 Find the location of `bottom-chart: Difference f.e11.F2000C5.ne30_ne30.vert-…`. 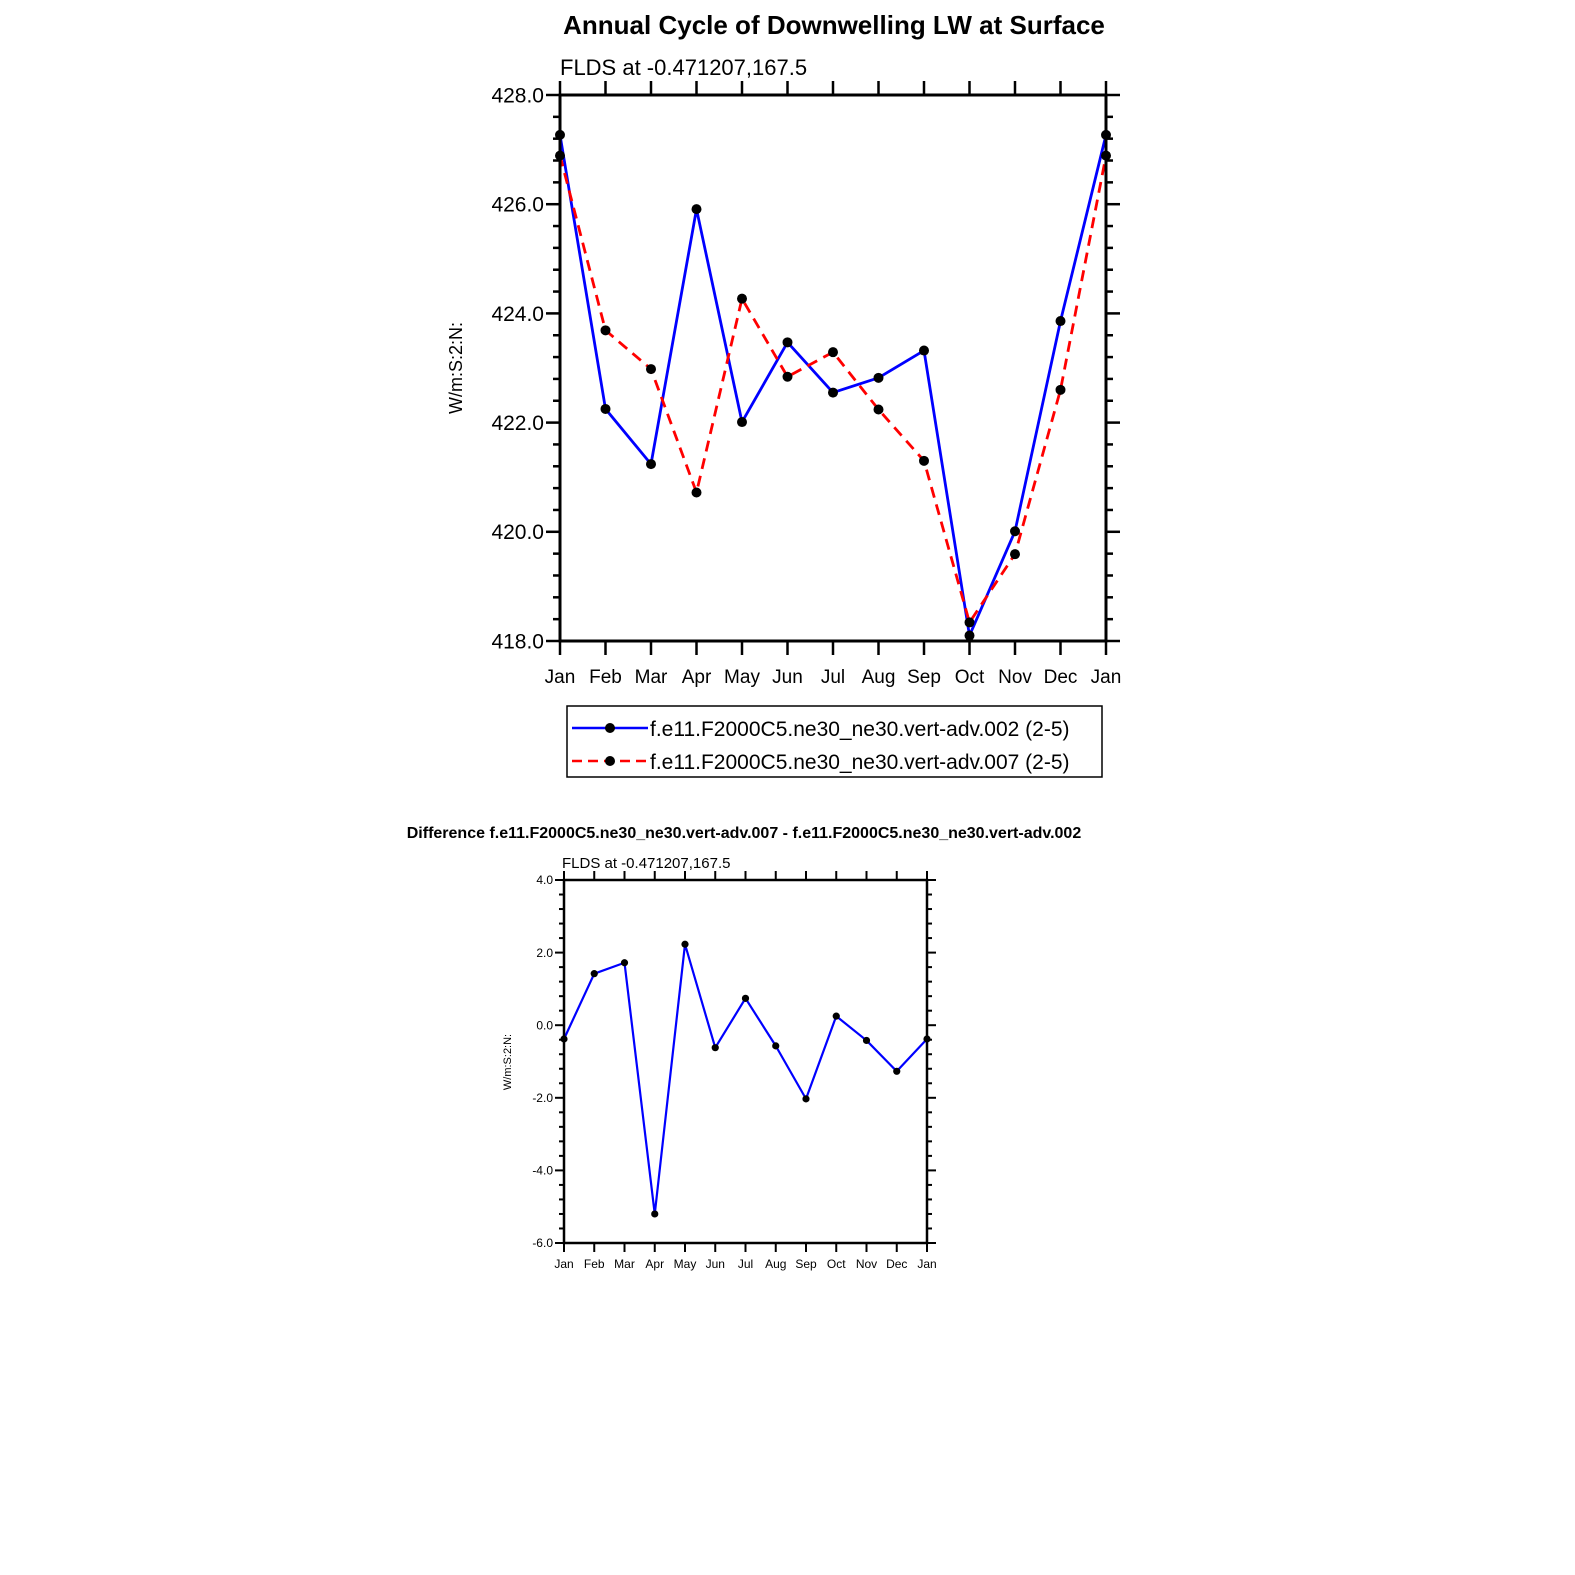

bottom-chart: Difference f.e11.F2000C5.ne30_ne30.vert-… is located at coordinates (744, 1048).